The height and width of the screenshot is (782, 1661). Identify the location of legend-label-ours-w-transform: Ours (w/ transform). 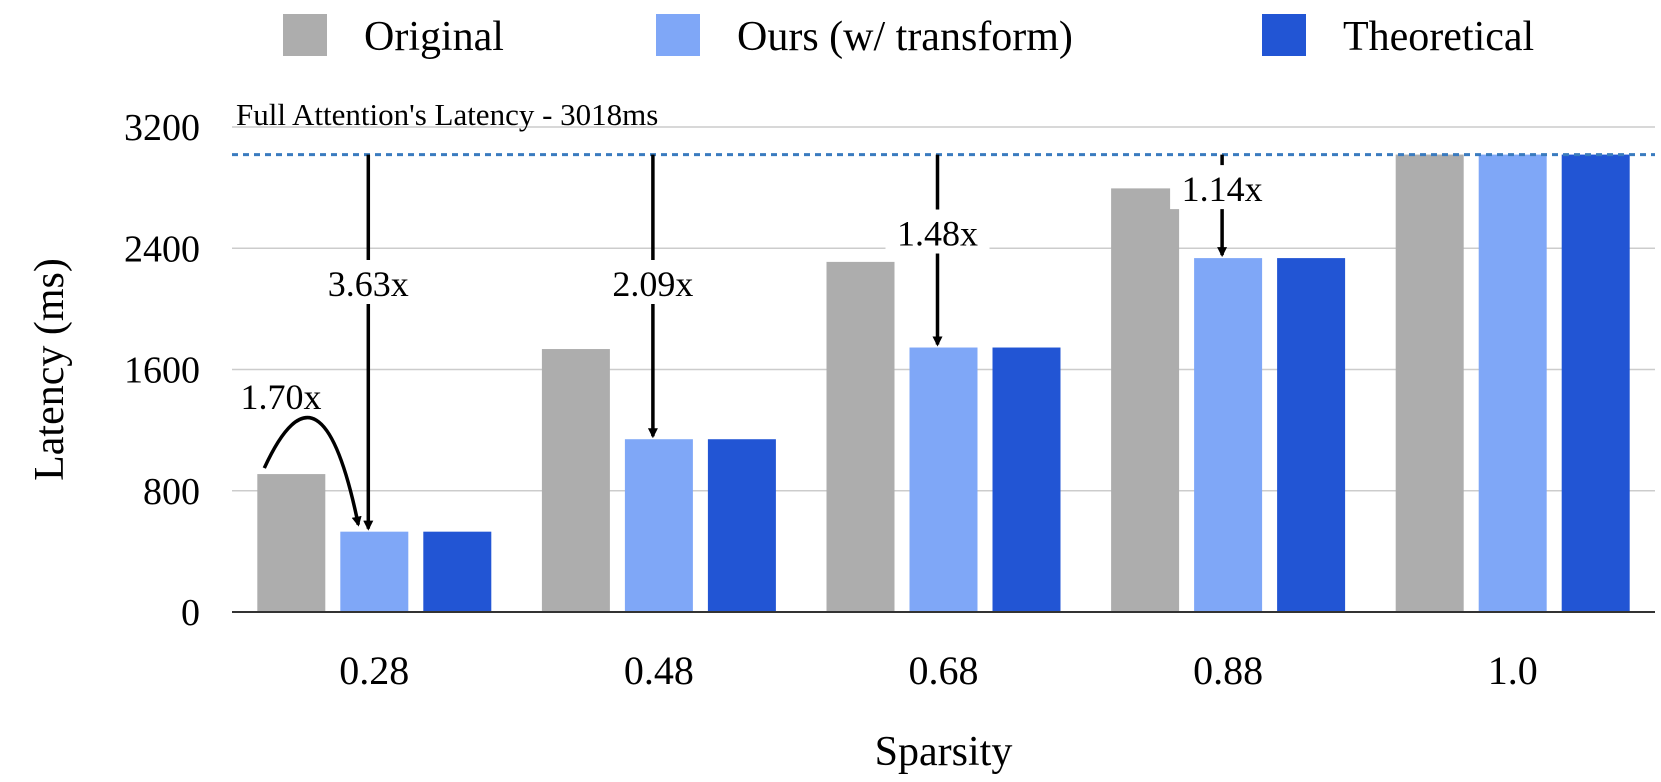
(905, 37).